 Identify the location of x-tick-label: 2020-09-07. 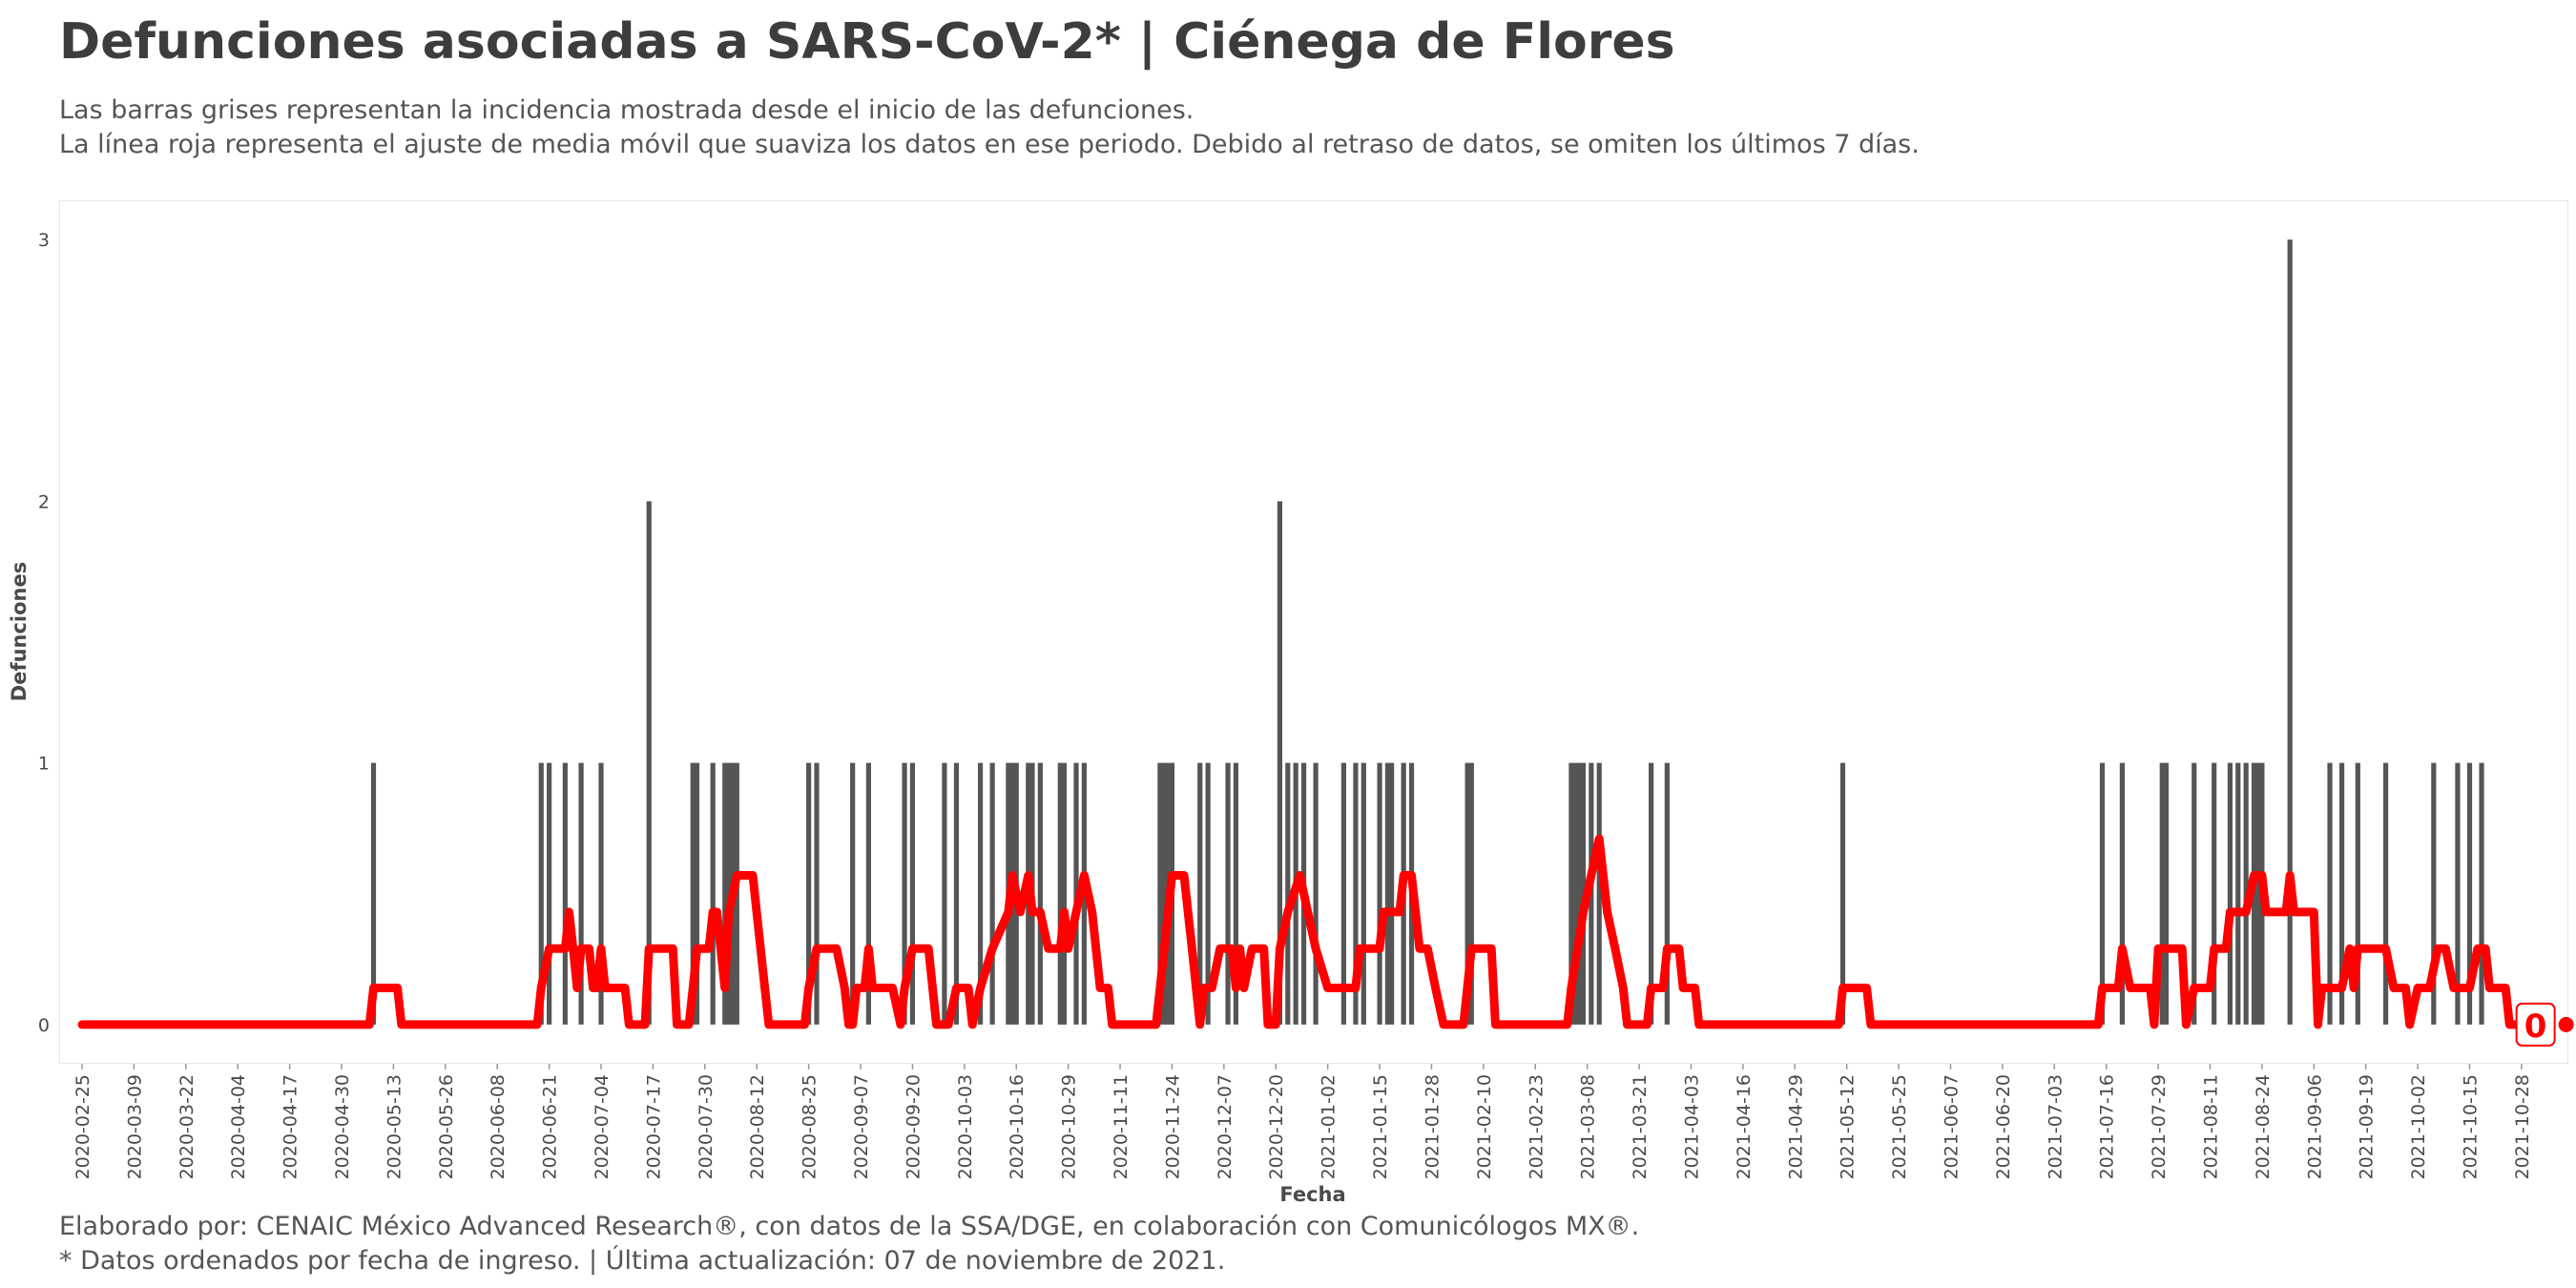
(861, 1126).